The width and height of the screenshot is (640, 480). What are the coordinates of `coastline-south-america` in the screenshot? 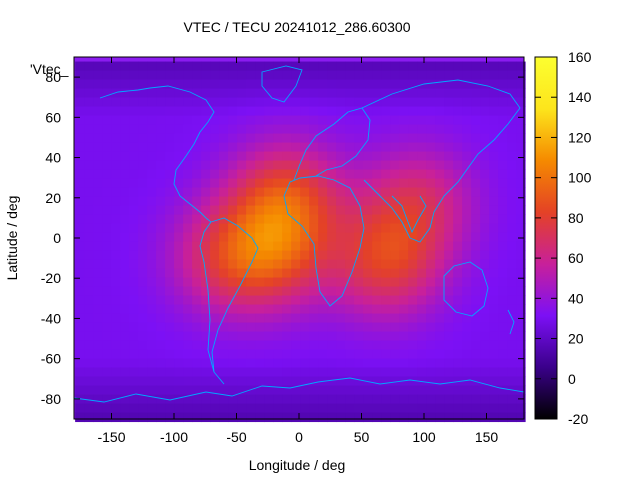 It's located at (234, 301).